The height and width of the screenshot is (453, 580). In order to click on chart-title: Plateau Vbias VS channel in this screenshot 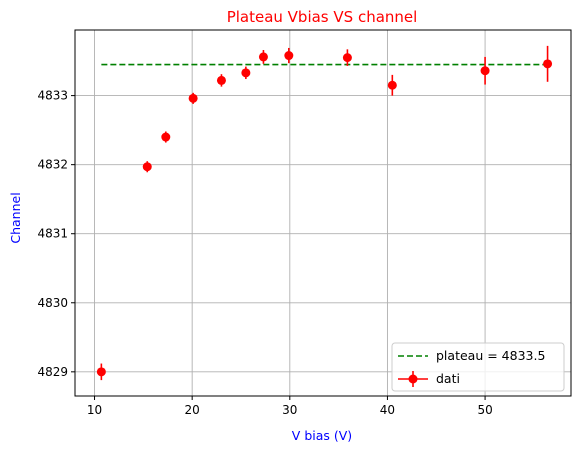, I will do `click(322, 17)`.